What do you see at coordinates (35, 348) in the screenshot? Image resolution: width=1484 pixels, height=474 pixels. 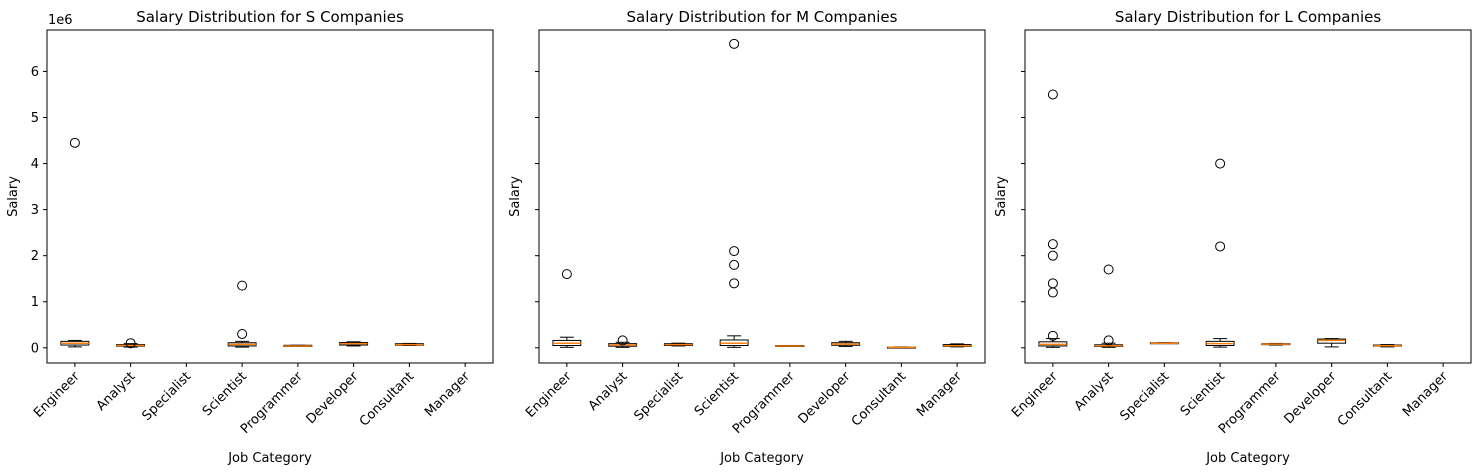 I see `y-tick-label: 0` at bounding box center [35, 348].